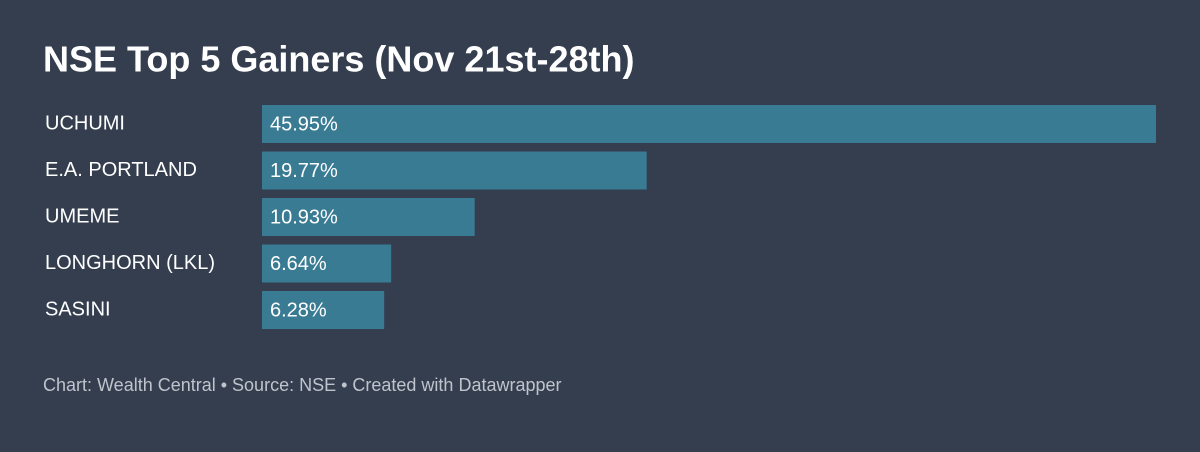 The width and height of the screenshot is (1200, 452). Describe the element at coordinates (298, 264) in the screenshot. I see `value-label: 6.64%` at that location.